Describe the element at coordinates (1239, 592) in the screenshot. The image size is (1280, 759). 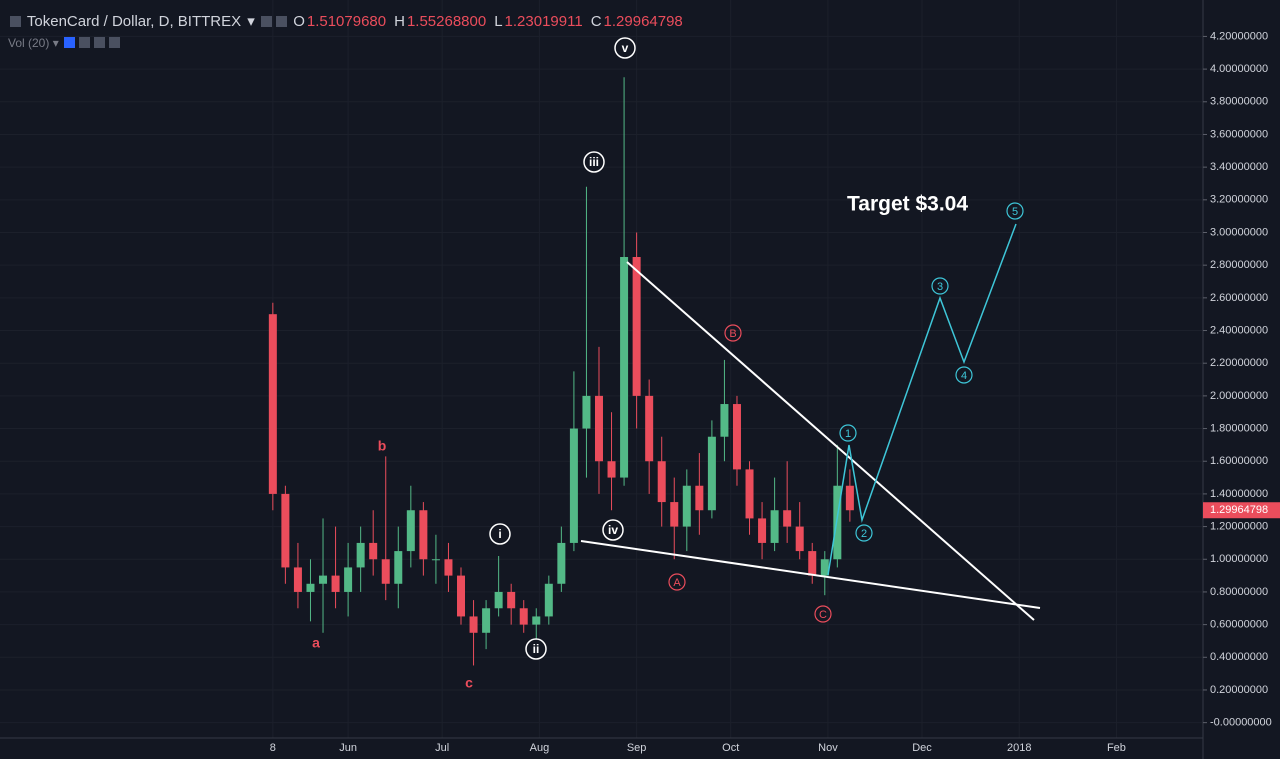
I see `y-tick-label: 0.80000000` at that location.